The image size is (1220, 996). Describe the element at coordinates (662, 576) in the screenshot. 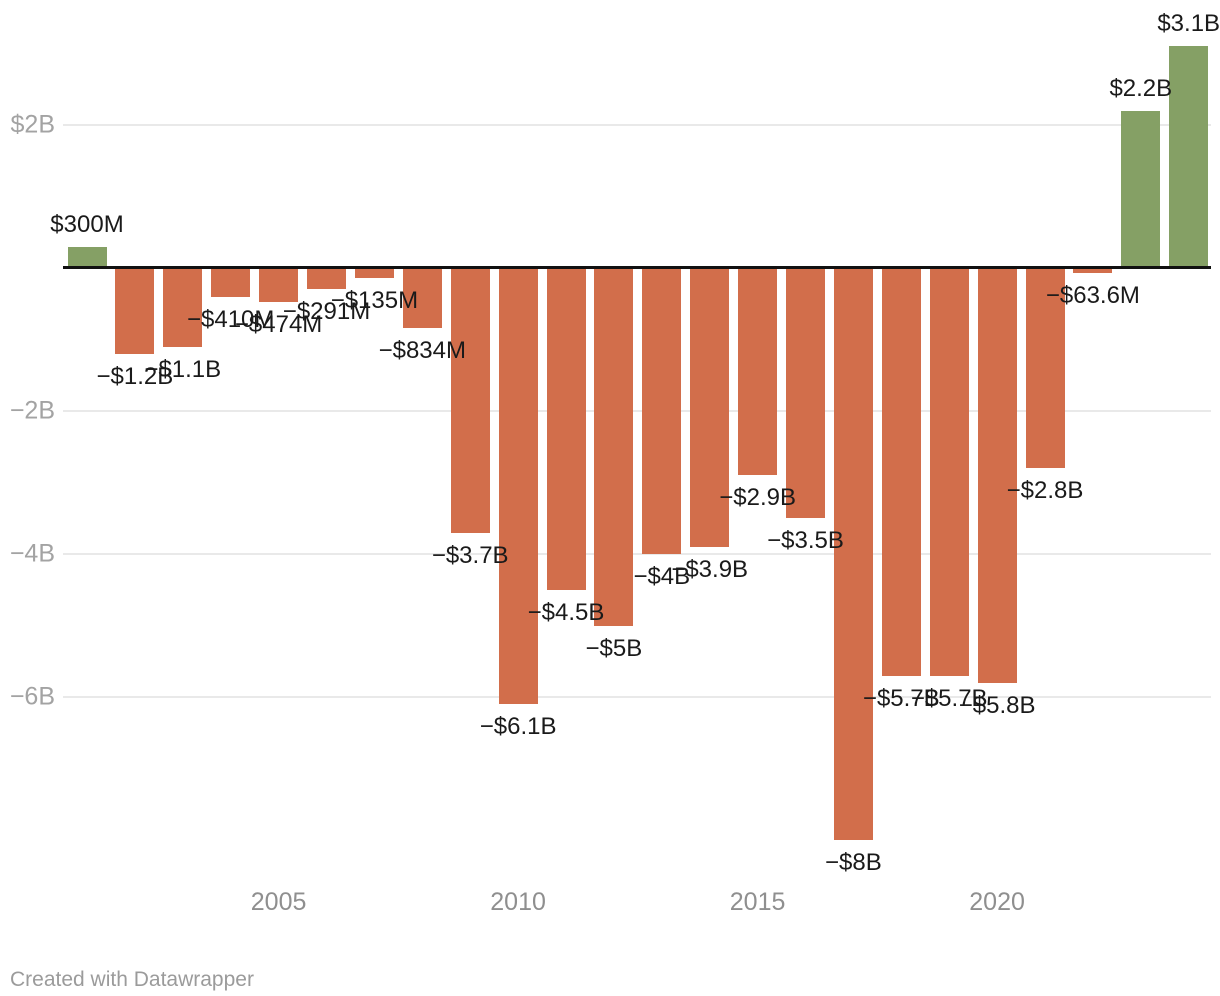

I see `value-label-2013: −$4B` at that location.